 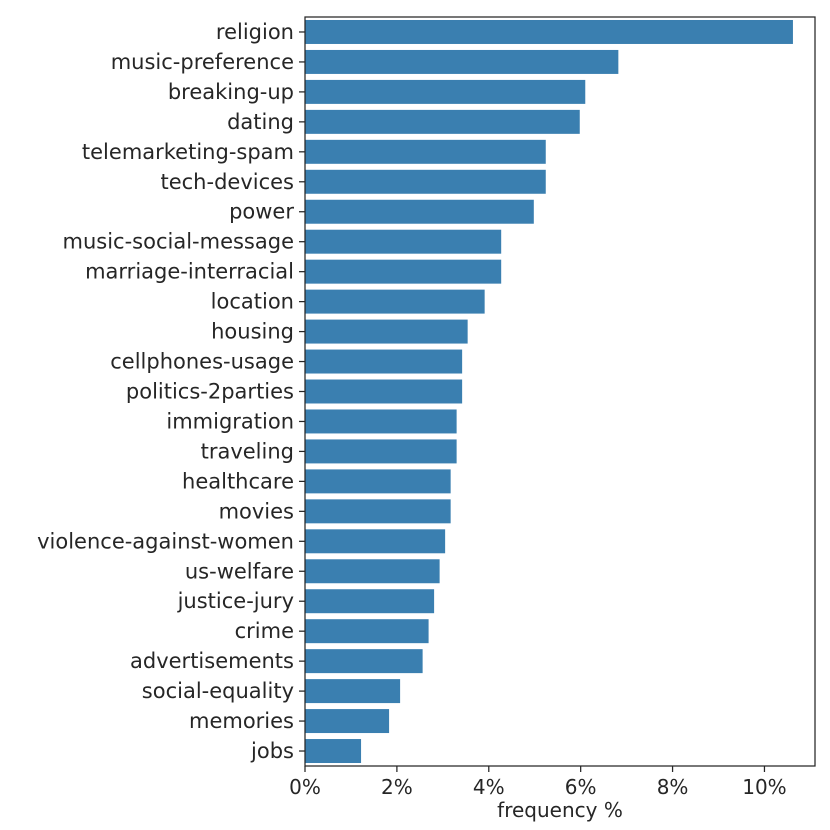 What do you see at coordinates (372, 571) in the screenshot?
I see `bar-us-welfare` at bounding box center [372, 571].